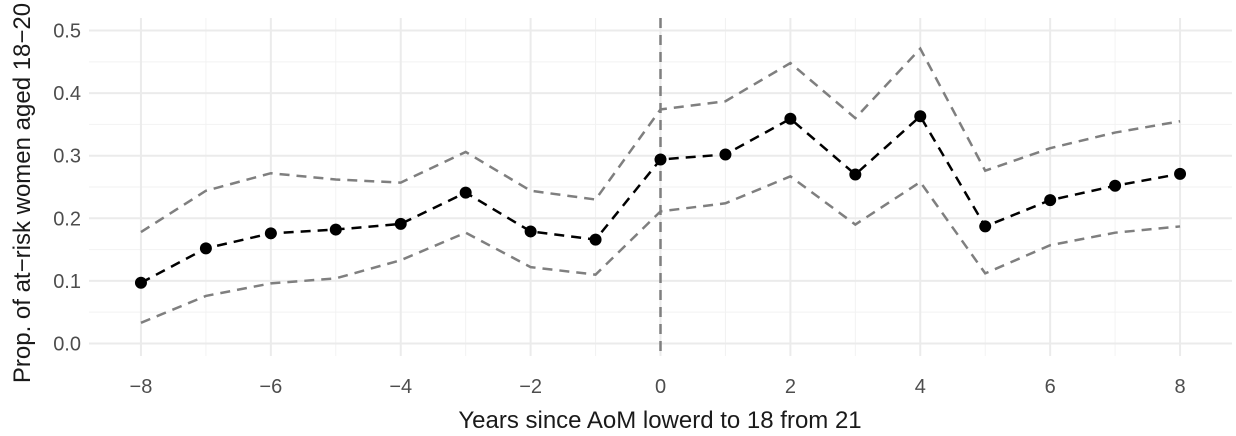  I want to click on x-tick-label: 8, so click(1179, 387).